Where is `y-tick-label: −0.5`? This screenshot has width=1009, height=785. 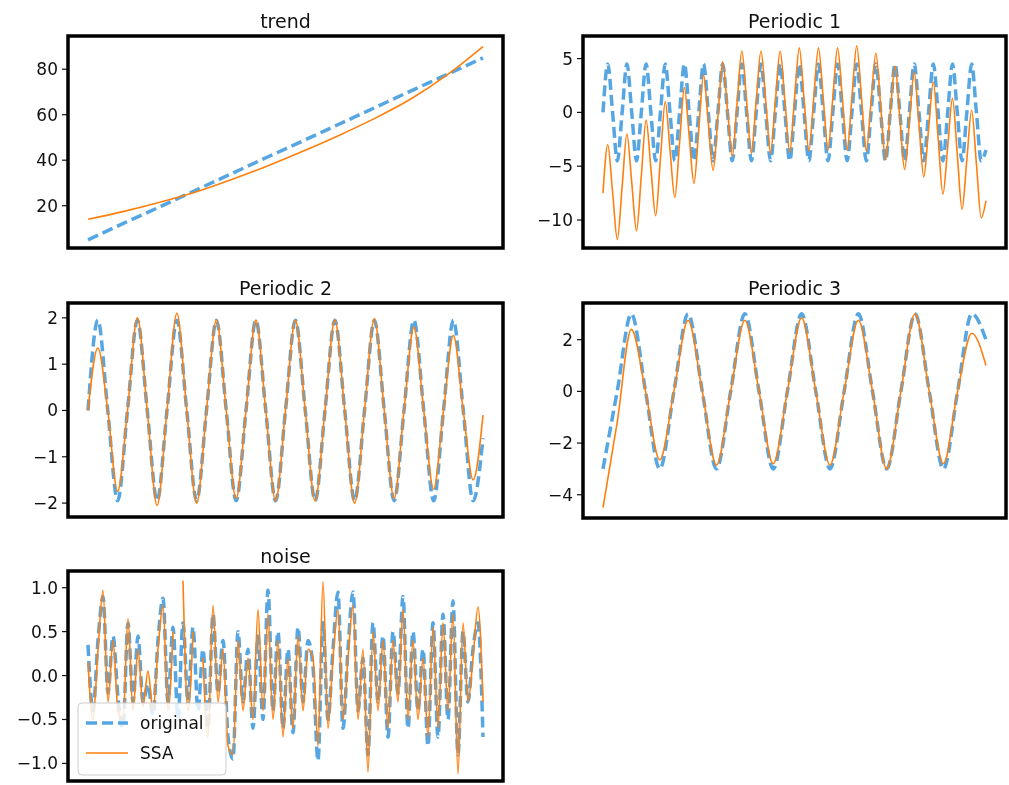 y-tick-label: −0.5 is located at coordinates (37, 719).